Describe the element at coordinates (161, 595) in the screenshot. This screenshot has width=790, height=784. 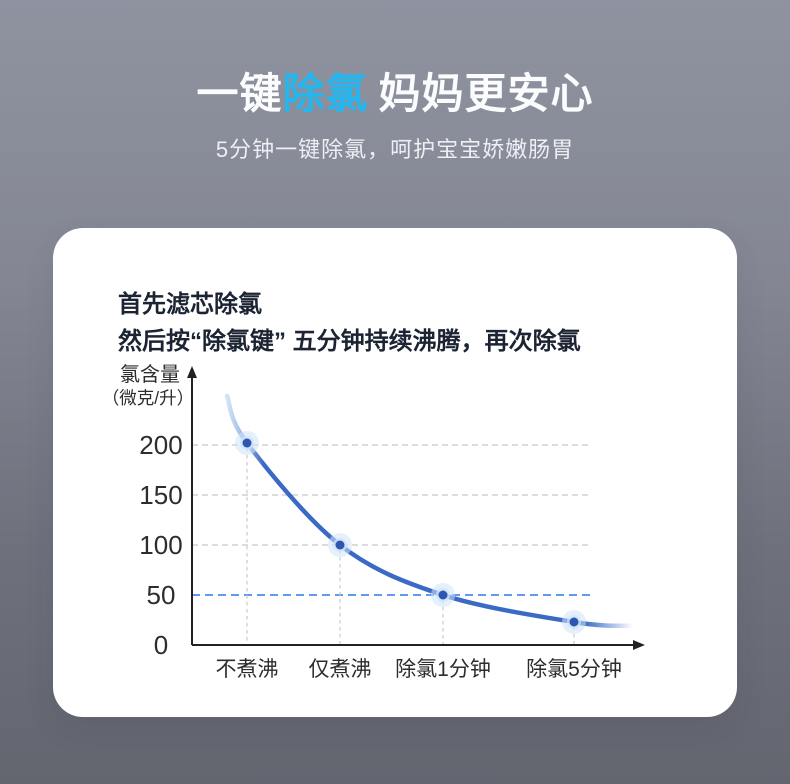
I see `y-tick-label: 50` at that location.